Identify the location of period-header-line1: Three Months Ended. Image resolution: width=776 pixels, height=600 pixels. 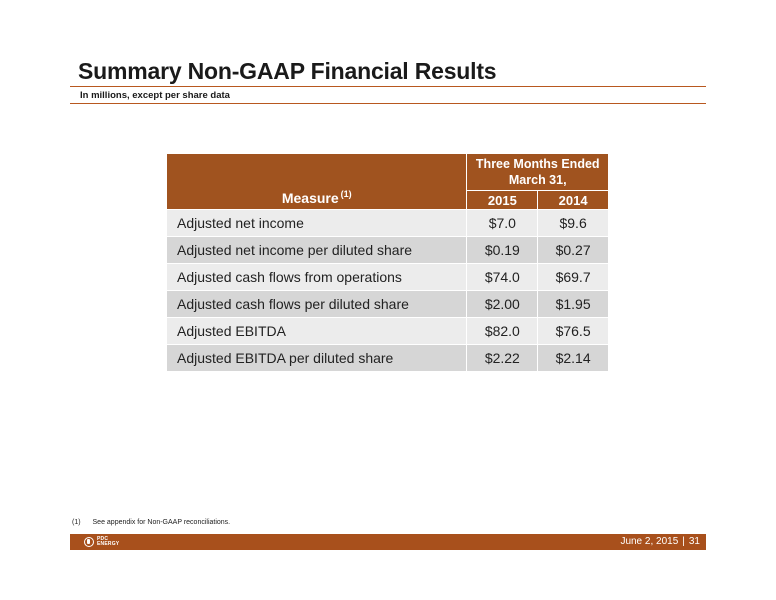
(537, 164).